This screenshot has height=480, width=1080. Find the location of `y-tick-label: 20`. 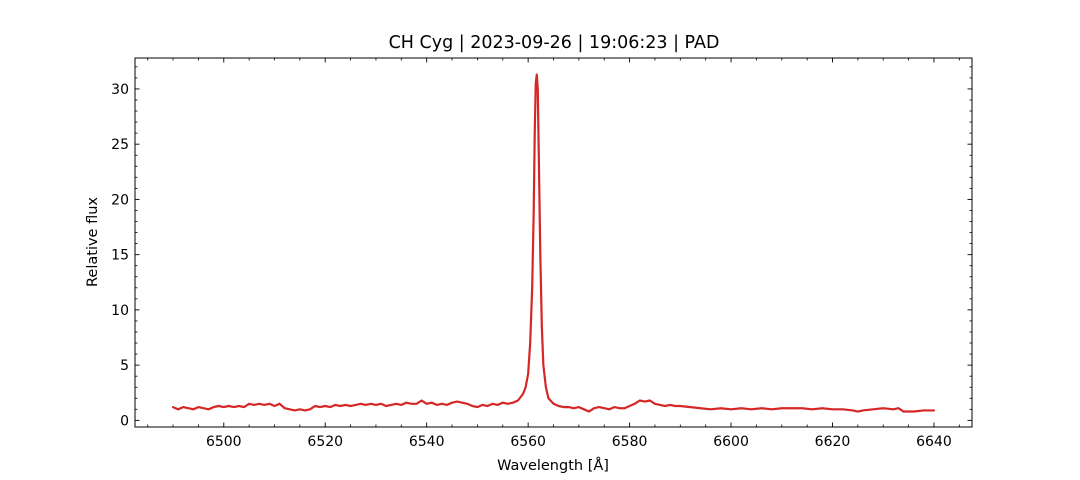

y-tick-label: 20 is located at coordinates (120, 200).